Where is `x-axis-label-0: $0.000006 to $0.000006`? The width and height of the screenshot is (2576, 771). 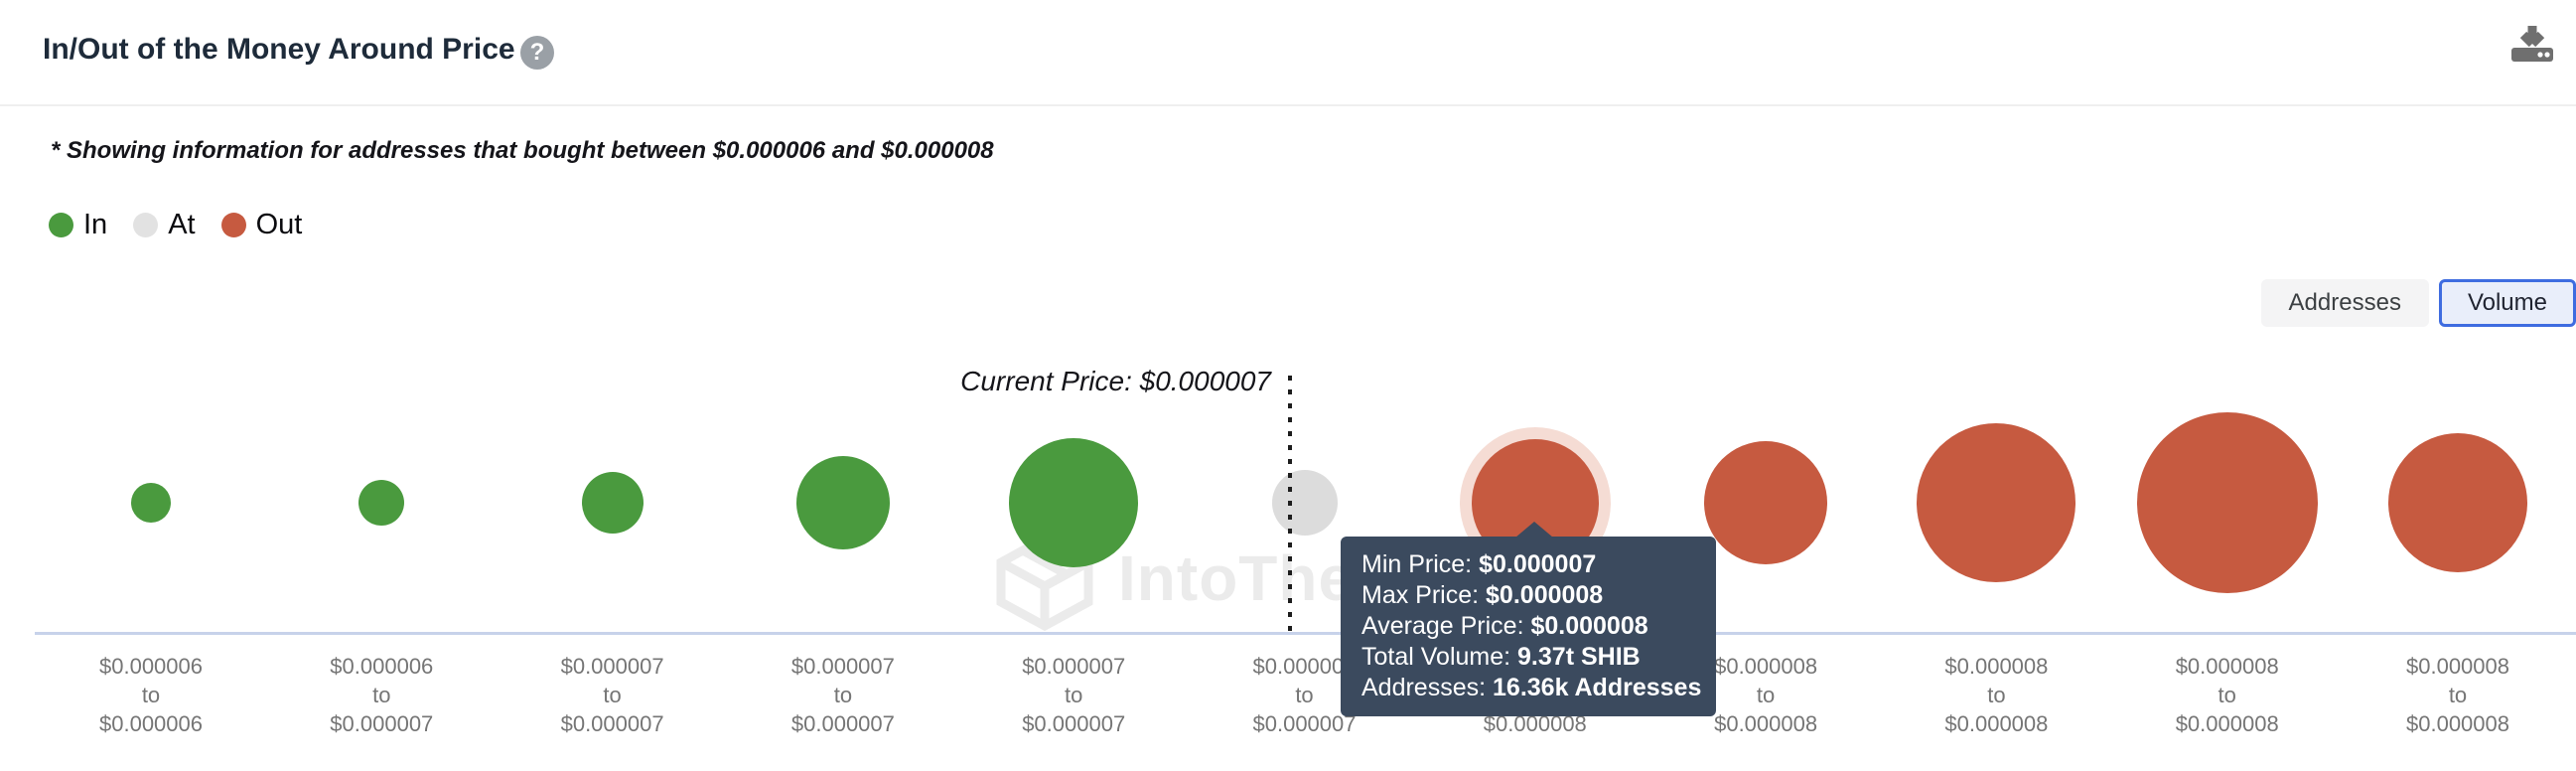 x-axis-label-0: $0.000006 to $0.000006 is located at coordinates (151, 695).